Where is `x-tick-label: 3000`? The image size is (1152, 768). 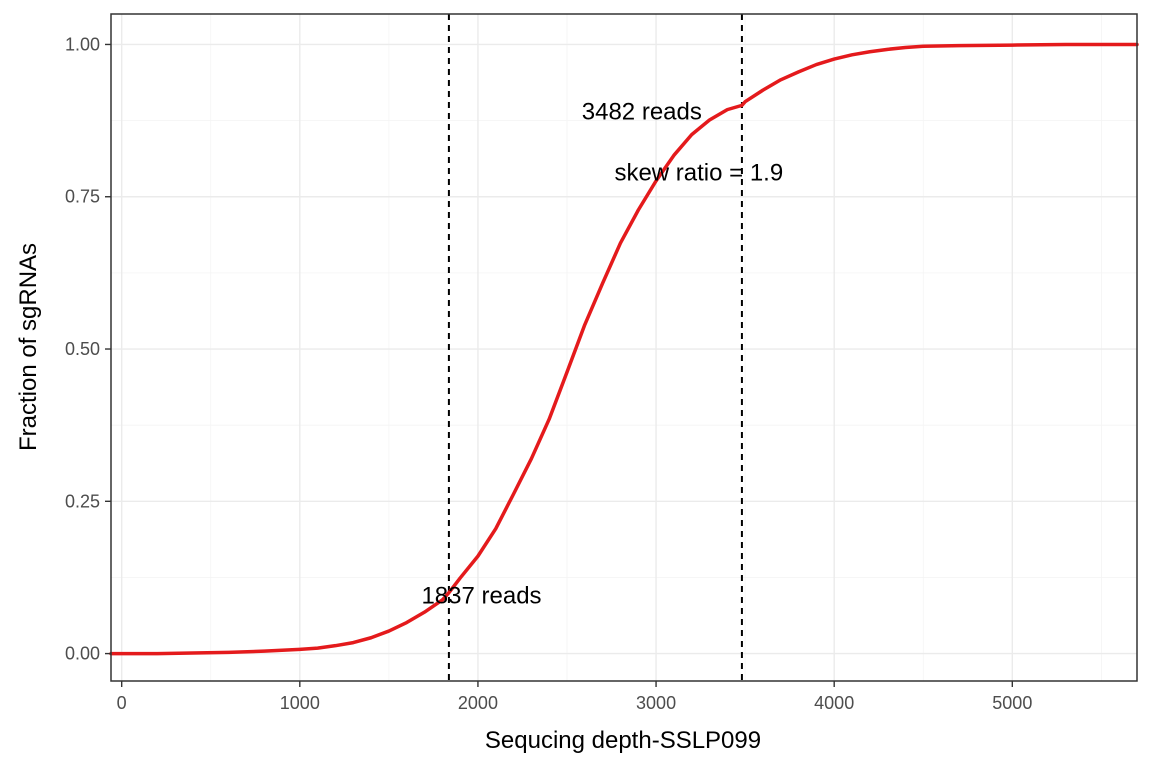 x-tick-label: 3000 is located at coordinates (656, 703).